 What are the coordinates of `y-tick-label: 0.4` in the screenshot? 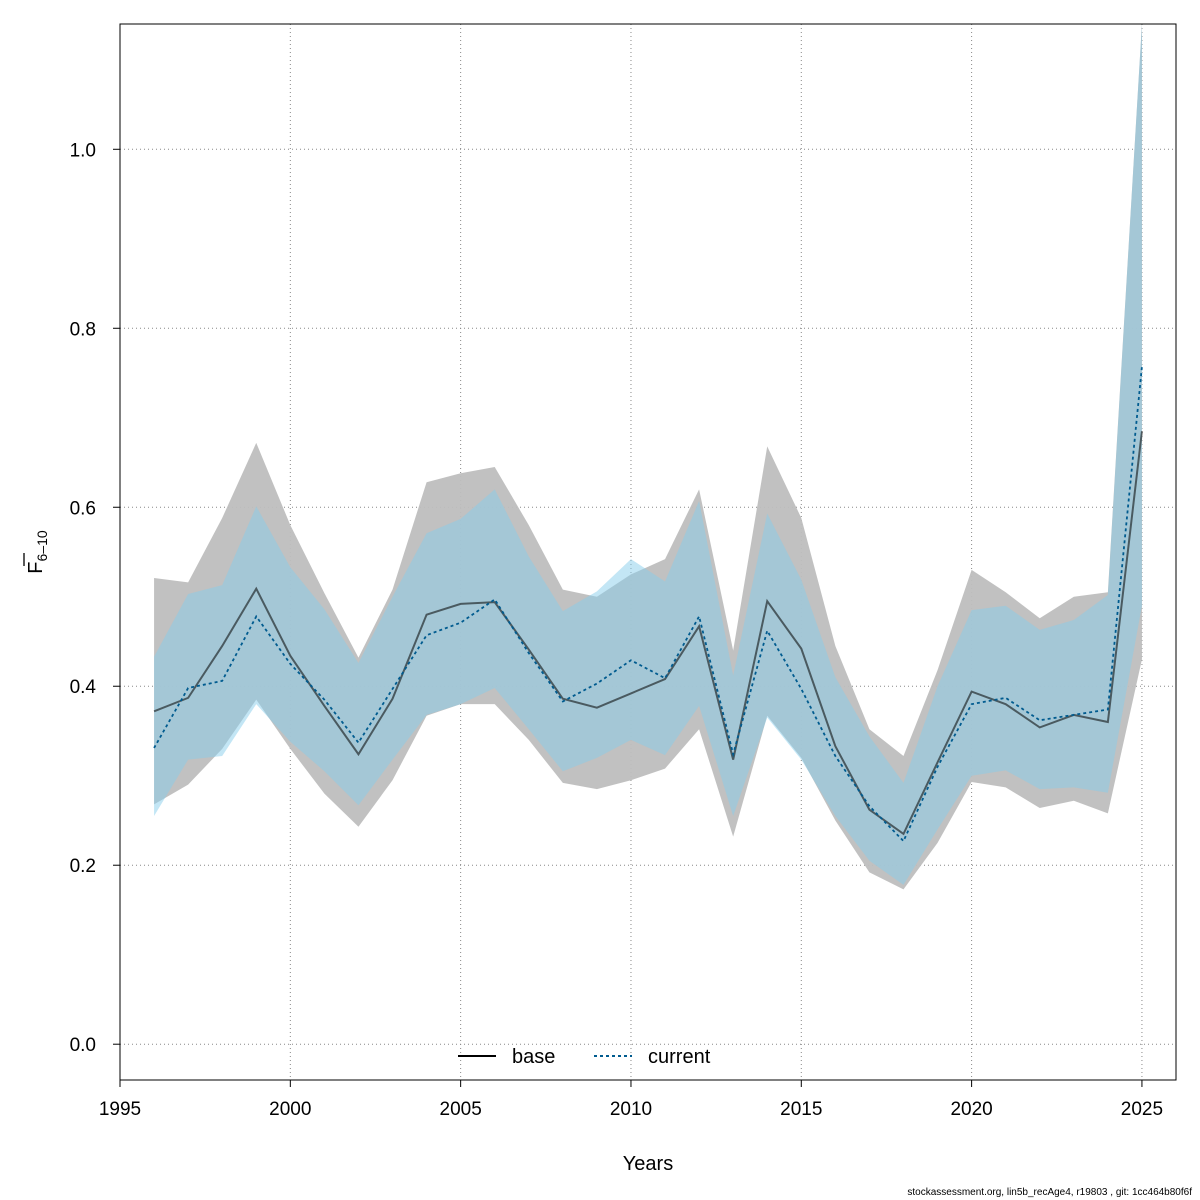 It's located at (83, 687).